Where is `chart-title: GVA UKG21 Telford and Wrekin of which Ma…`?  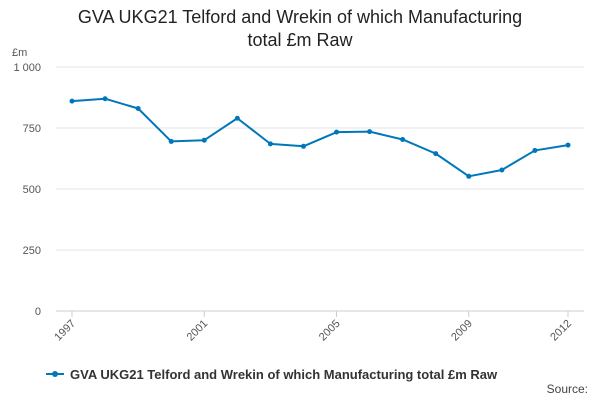 chart-title: GVA UKG21 Telford and Wrekin of which Ma… is located at coordinates (300, 29).